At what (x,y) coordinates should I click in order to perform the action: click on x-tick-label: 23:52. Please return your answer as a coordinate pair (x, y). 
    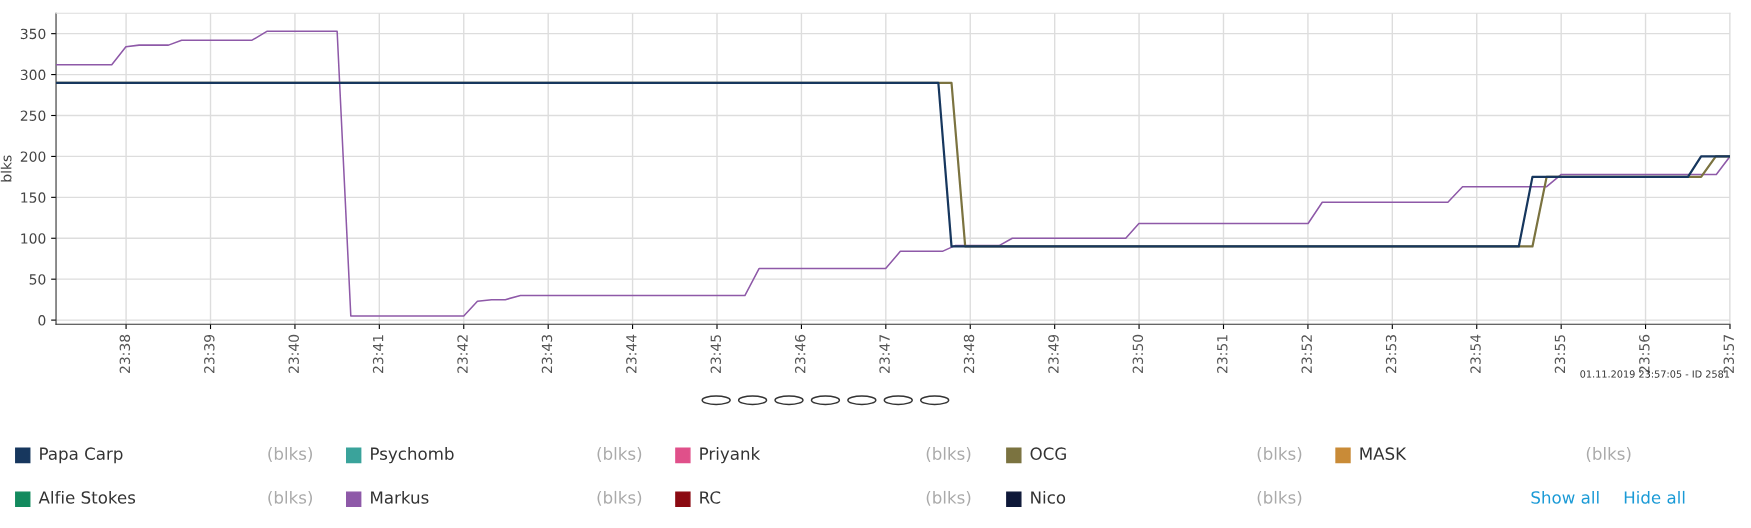
    Looking at the image, I should click on (1306, 354).